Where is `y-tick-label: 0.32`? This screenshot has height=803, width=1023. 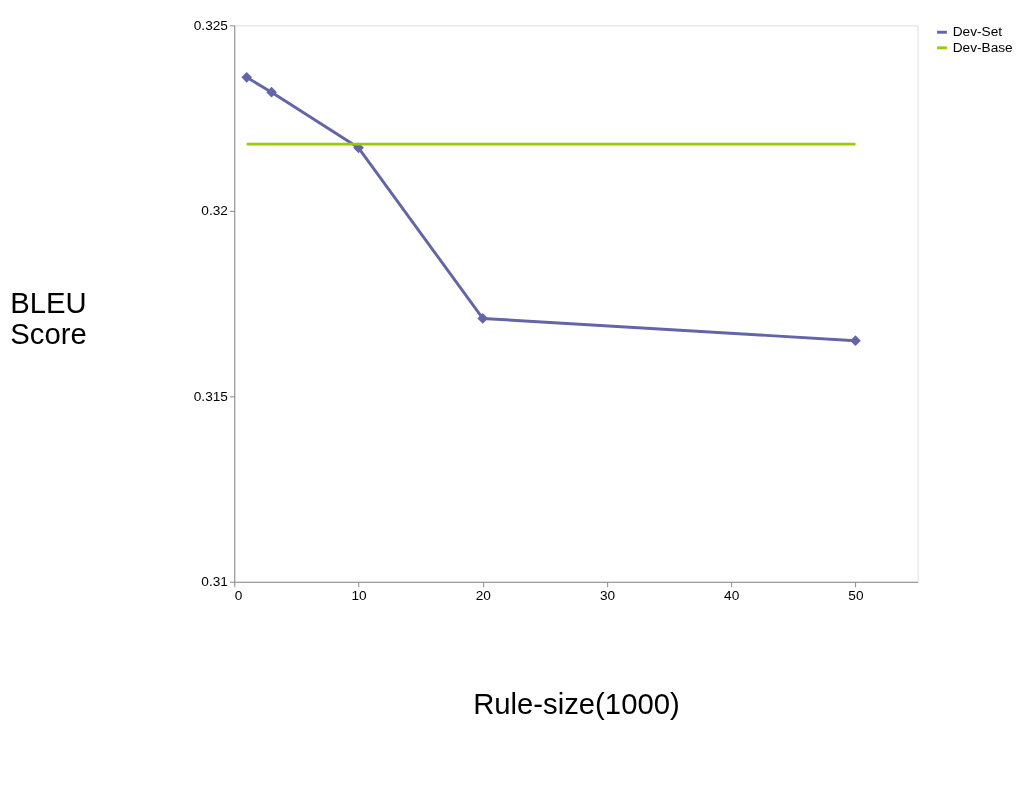
y-tick-label: 0.32 is located at coordinates (214, 211).